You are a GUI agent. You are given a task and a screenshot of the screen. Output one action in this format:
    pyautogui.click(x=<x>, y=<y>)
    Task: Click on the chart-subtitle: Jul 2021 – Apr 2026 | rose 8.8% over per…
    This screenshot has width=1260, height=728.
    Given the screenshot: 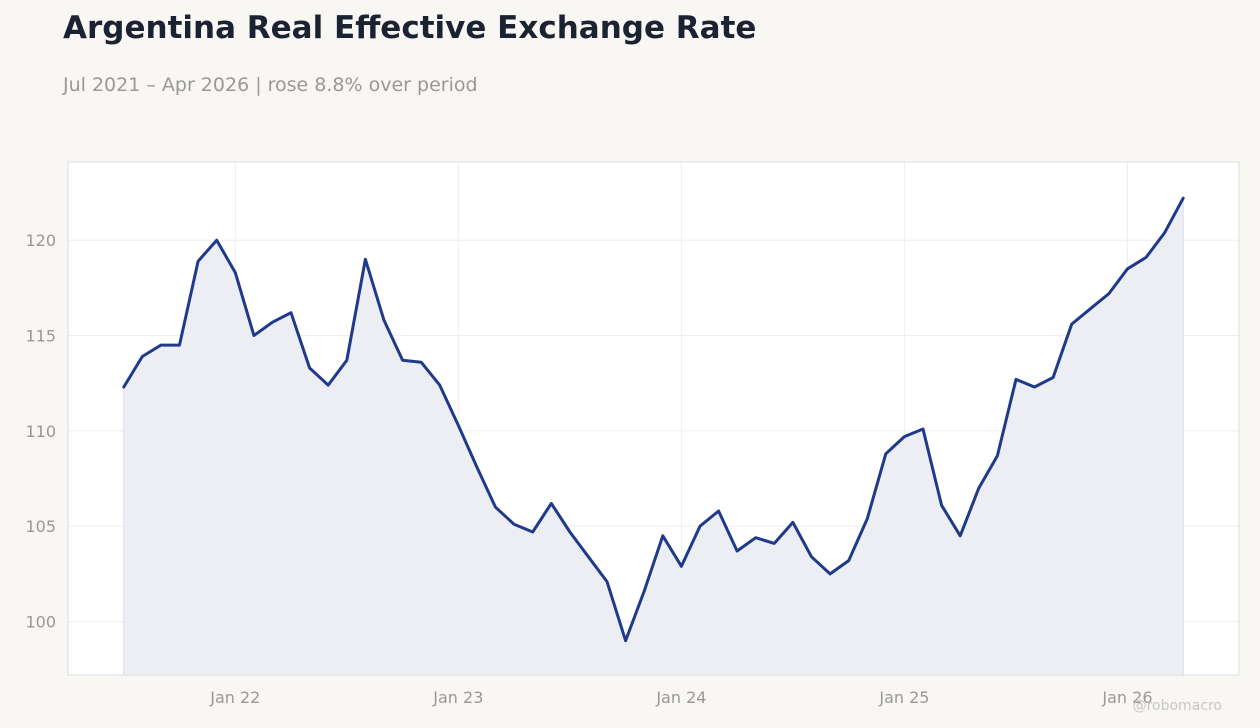 What is the action you would take?
    pyautogui.click(x=270, y=85)
    